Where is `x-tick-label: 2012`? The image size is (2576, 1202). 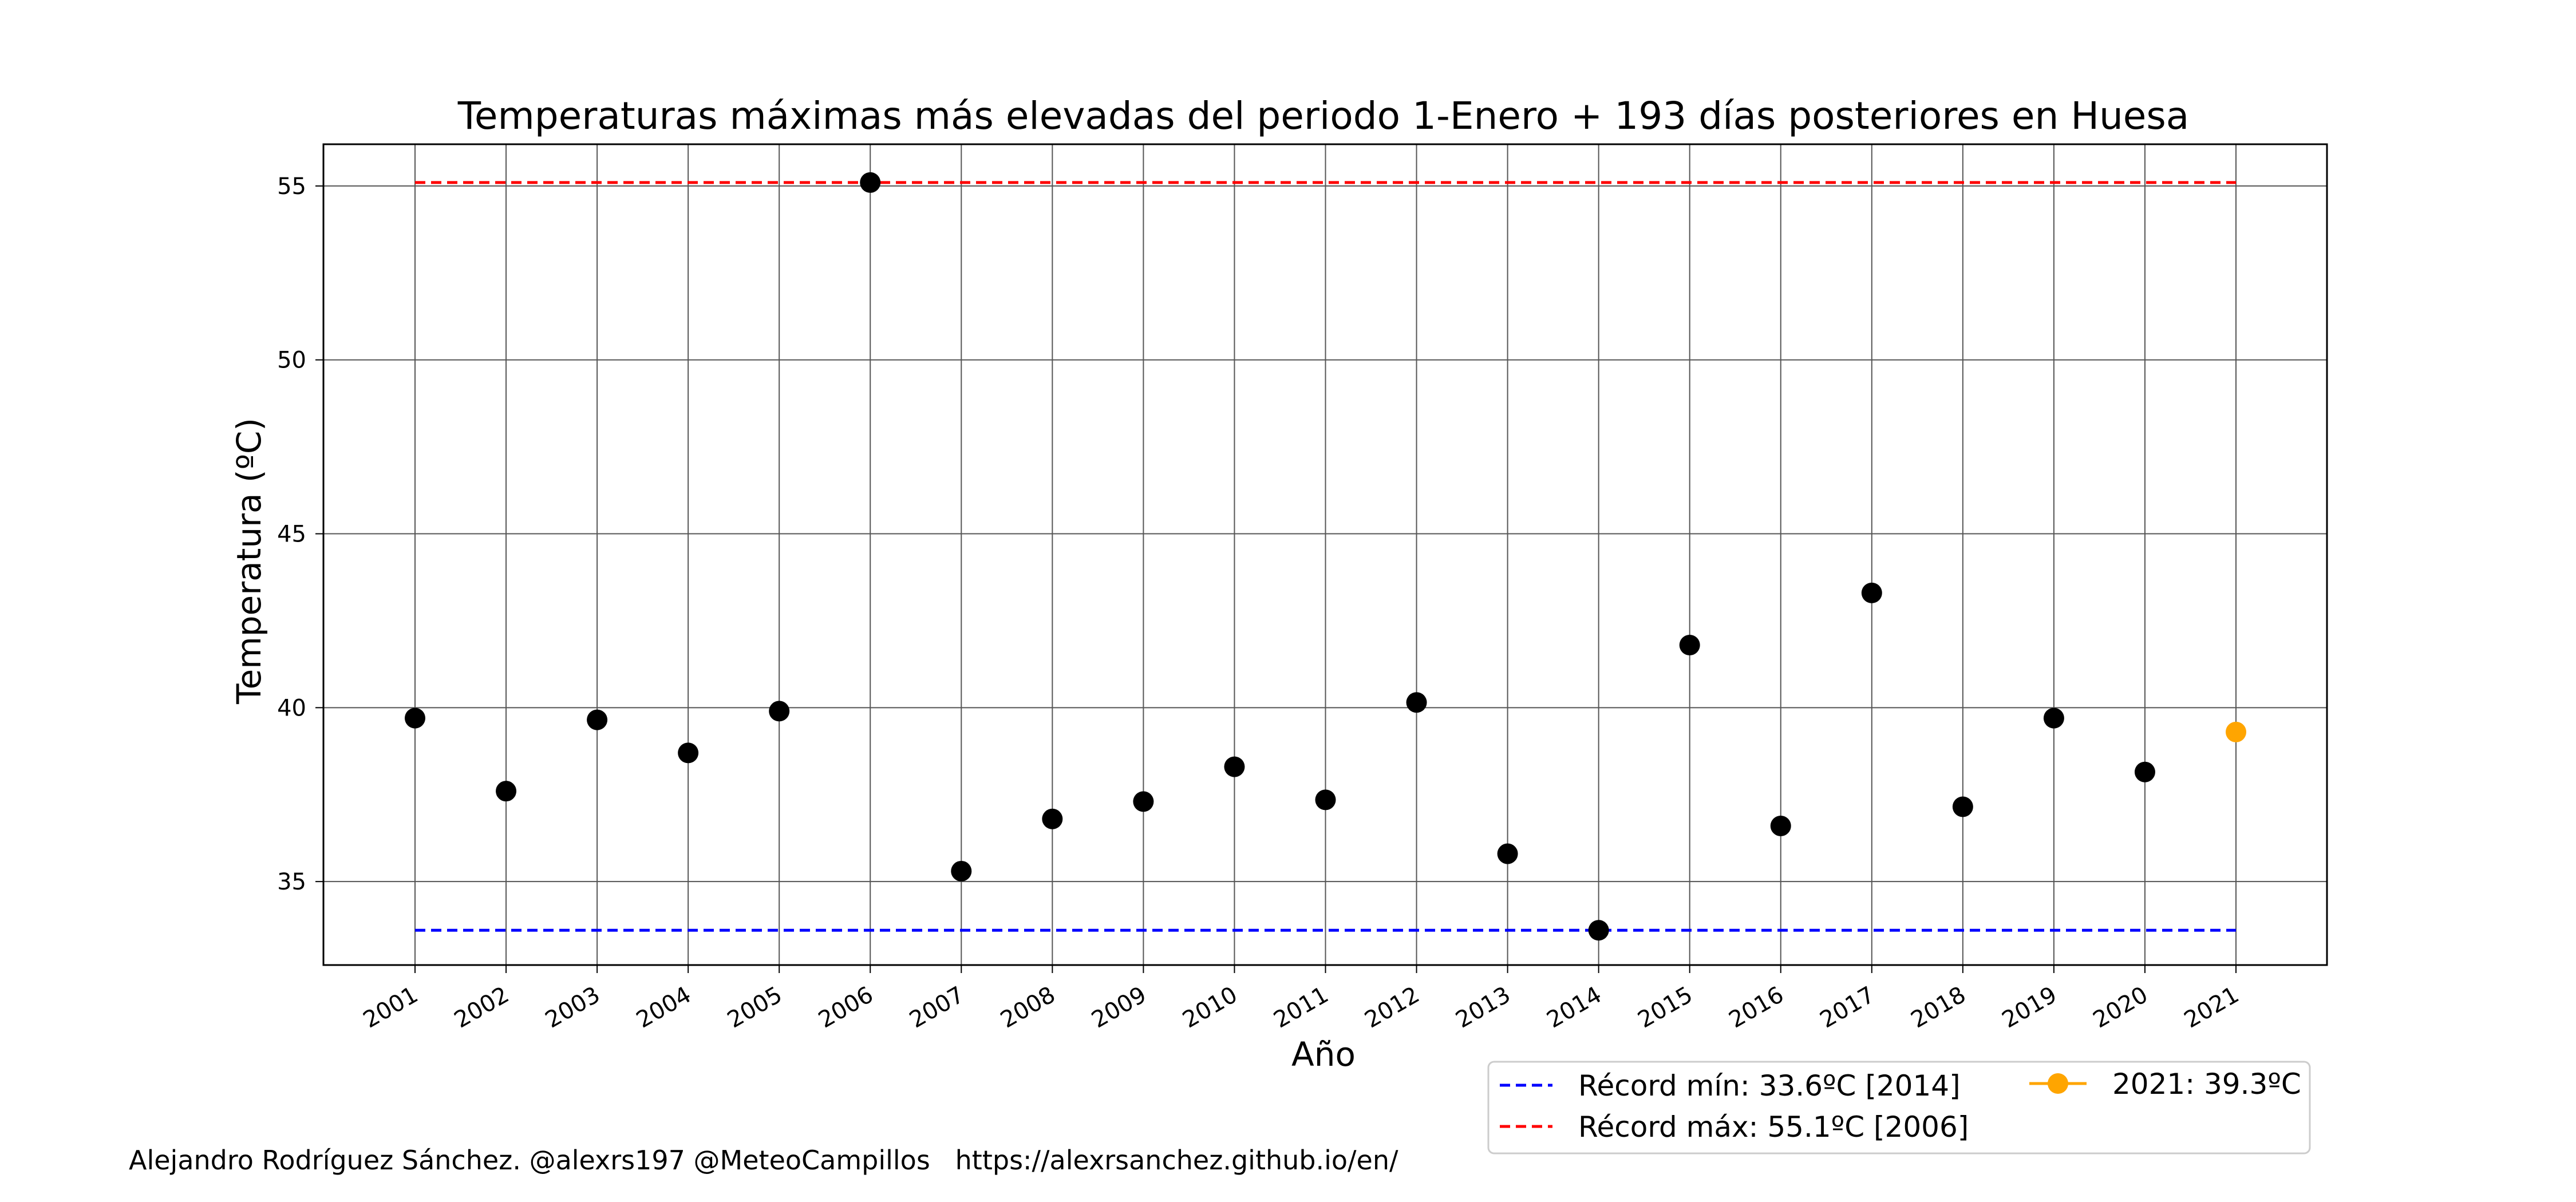
x-tick-label: 2012 is located at coordinates (1392, 1008).